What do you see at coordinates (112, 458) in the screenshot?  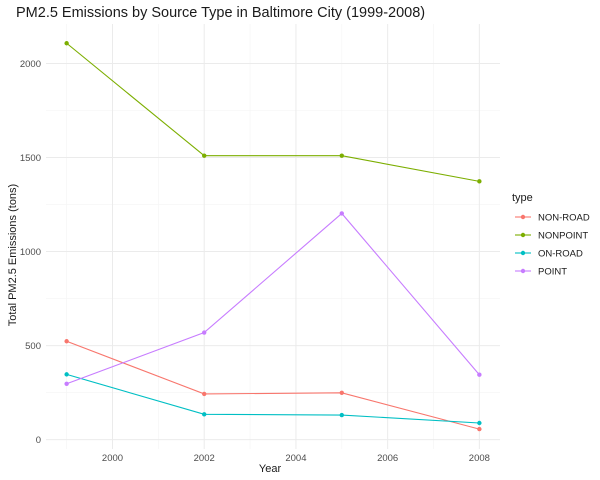 I see `x-tick-label: 2000` at bounding box center [112, 458].